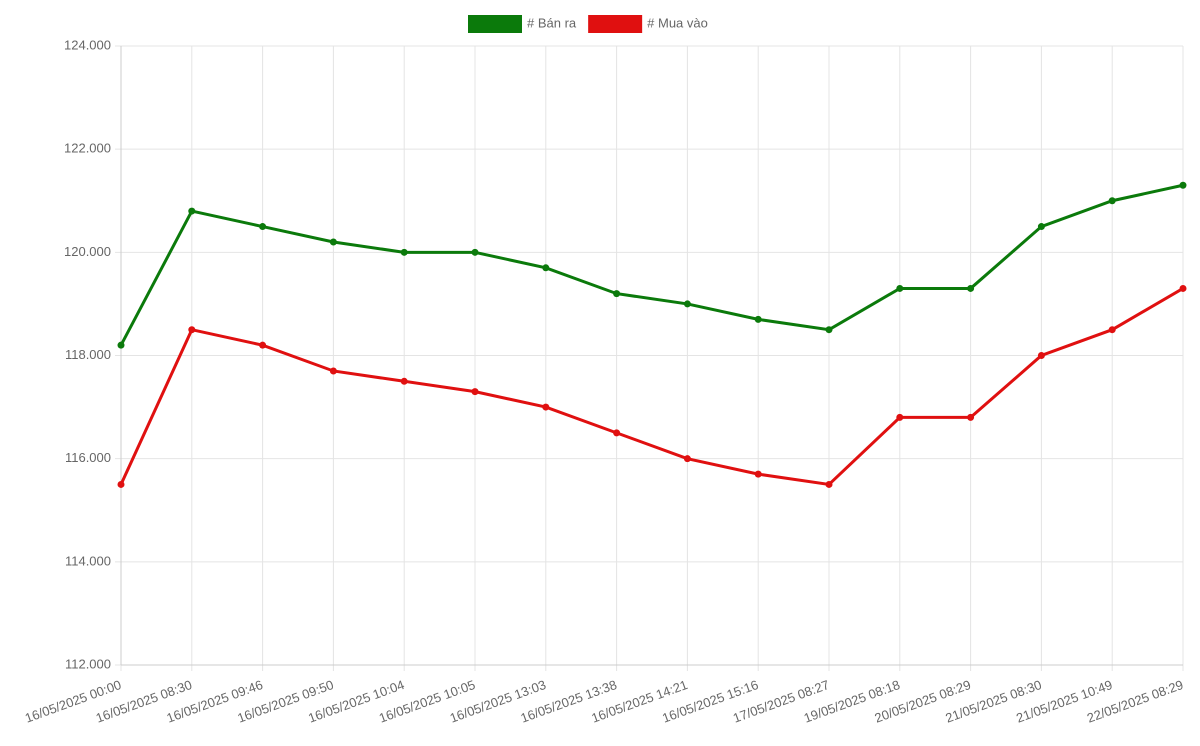 The image size is (1200, 746). I want to click on y-tick-label: 116.000, so click(88, 457).